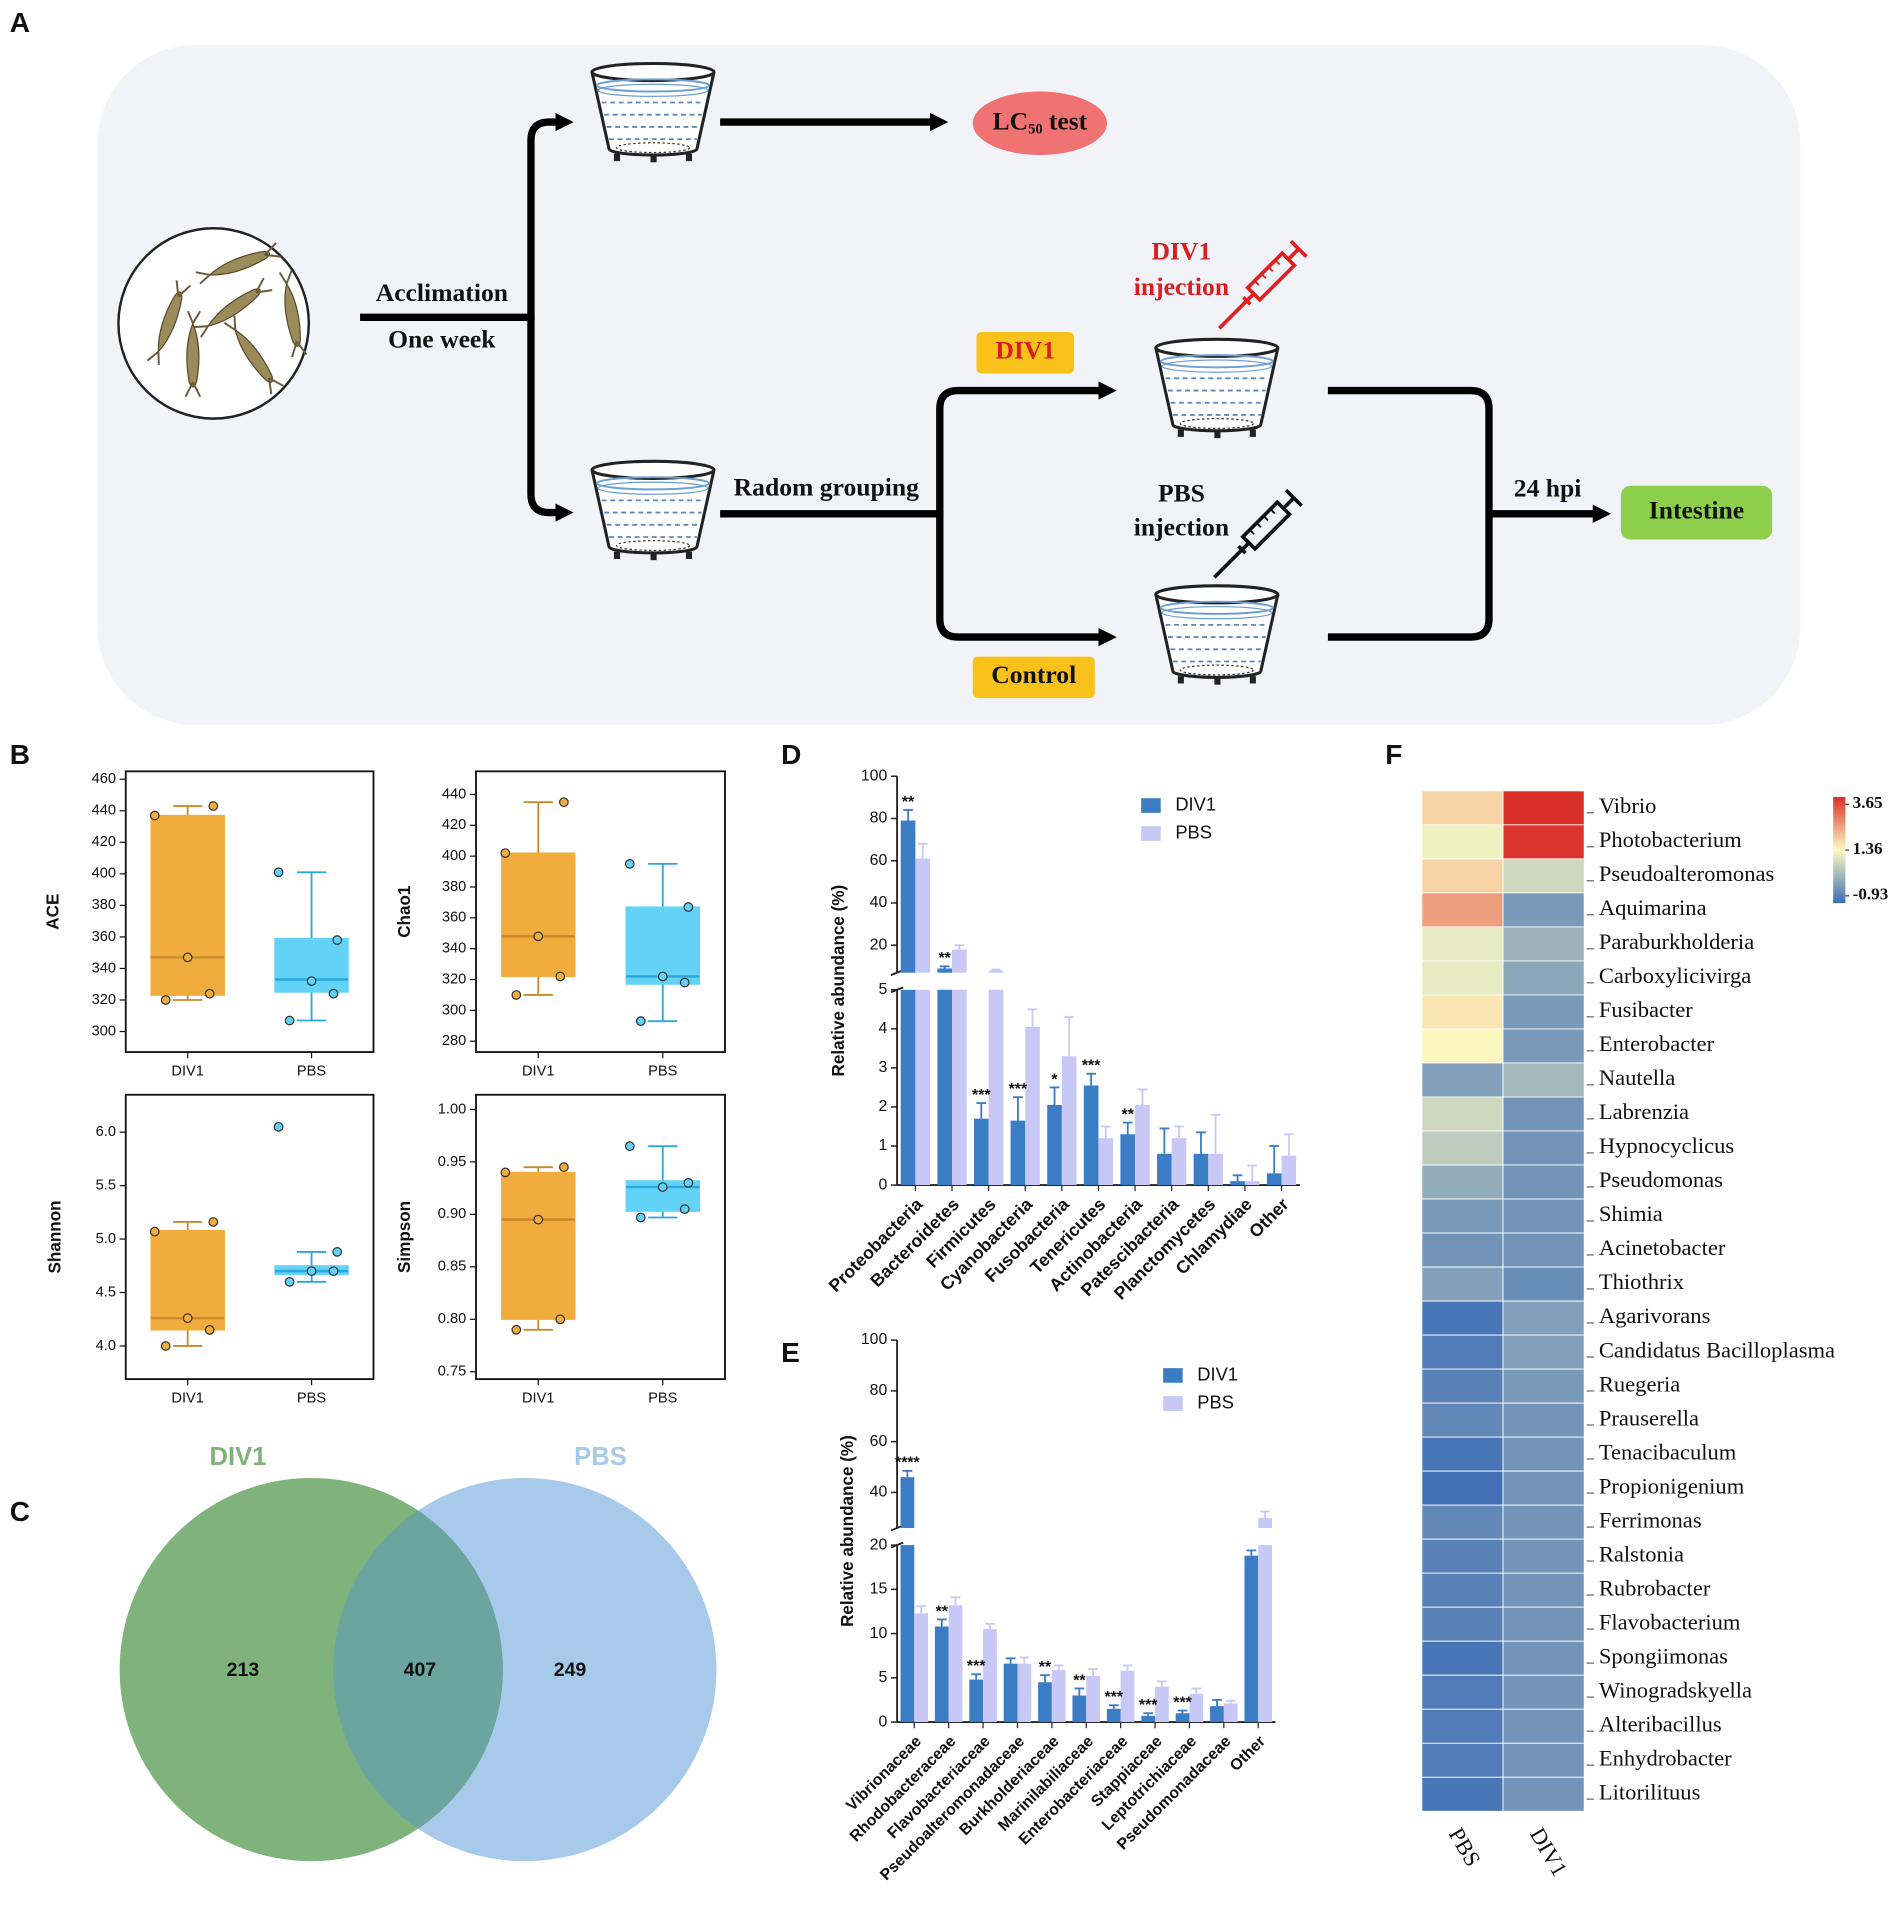 The height and width of the screenshot is (1921, 1904). Describe the element at coordinates (1639, 1383) in the screenshot. I see `row-label: Ruegeria` at that location.